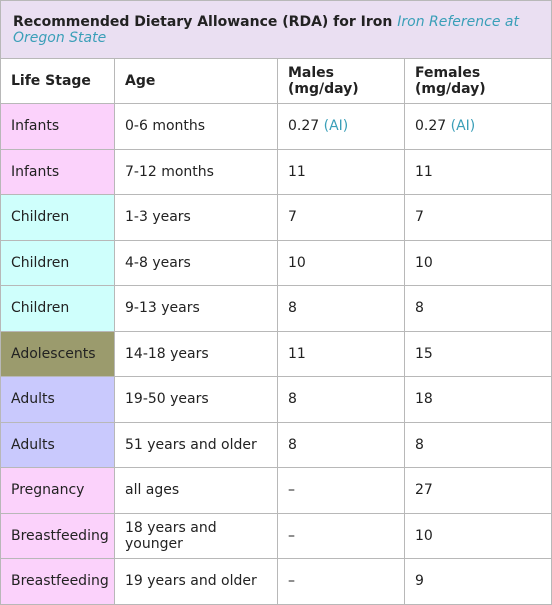 Image resolution: width=552 pixels, height=605 pixels. What do you see at coordinates (57, 81) in the screenshot?
I see `header-life-stage: Life Stage` at bounding box center [57, 81].